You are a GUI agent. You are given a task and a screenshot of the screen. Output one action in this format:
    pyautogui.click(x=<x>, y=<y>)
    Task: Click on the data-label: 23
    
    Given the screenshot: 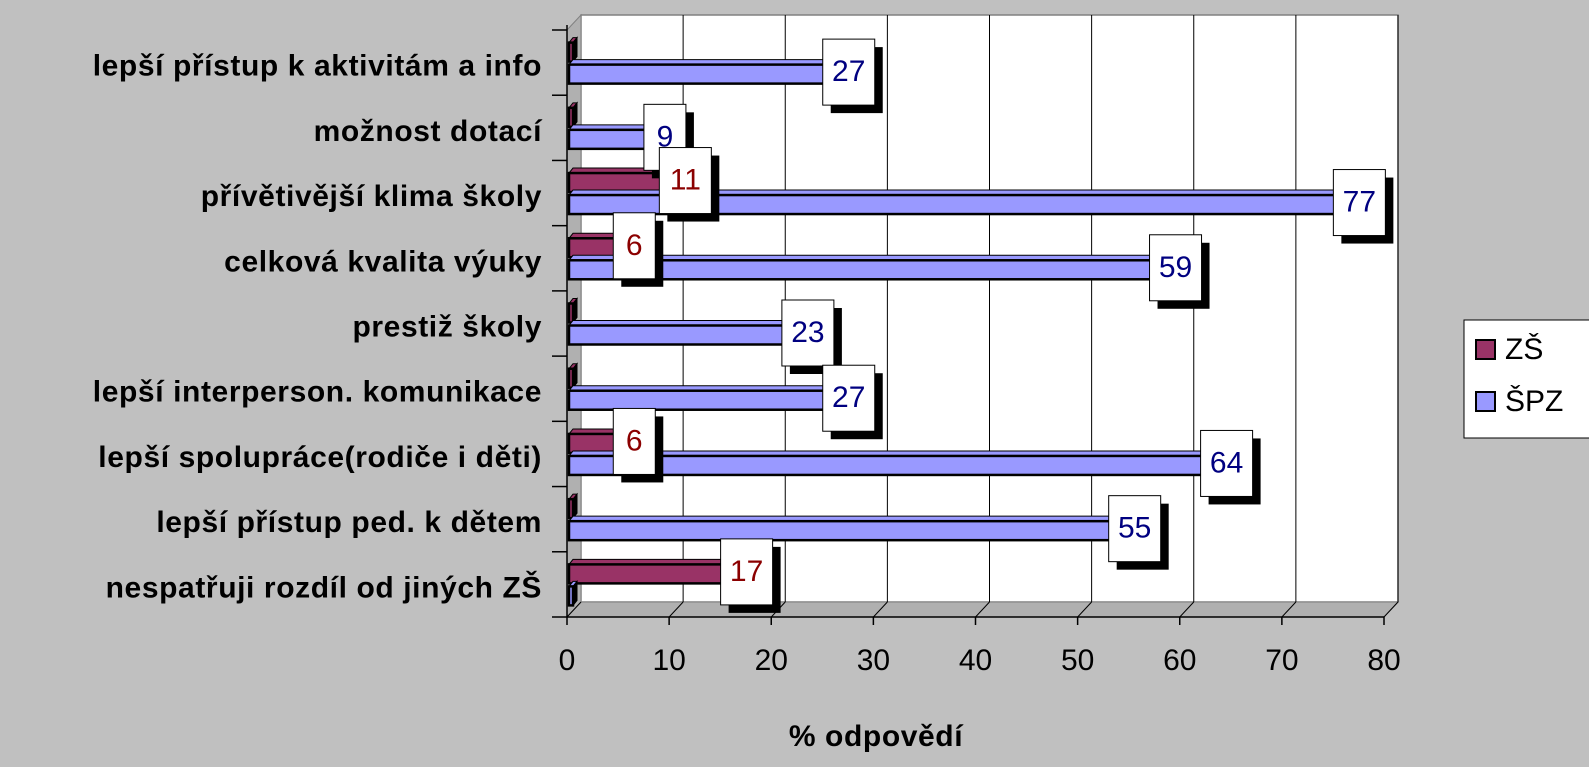 What is the action you would take?
    pyautogui.click(x=807, y=332)
    